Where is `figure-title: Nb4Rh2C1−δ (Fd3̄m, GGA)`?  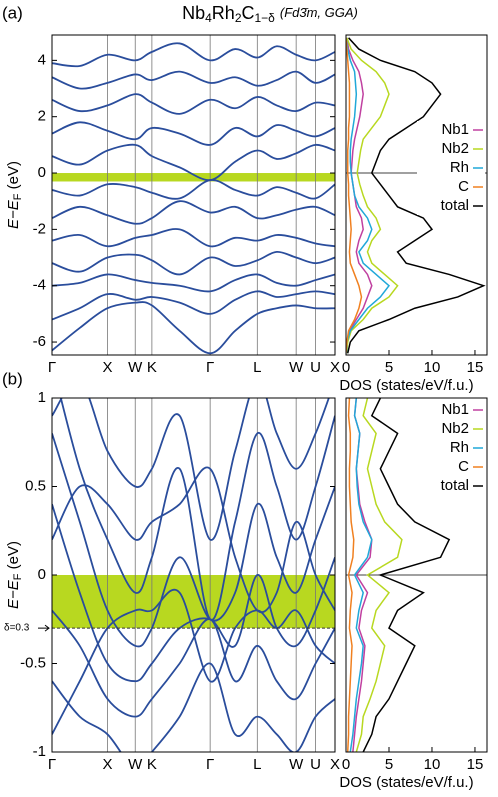 figure-title: Nb4Rh2C1−δ (Fd3̄m, GGA) is located at coordinates (270, 14).